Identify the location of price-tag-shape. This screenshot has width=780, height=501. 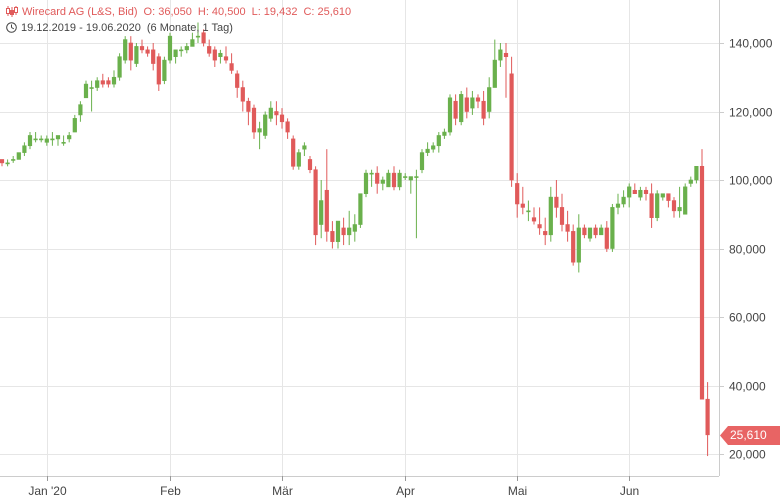
(750, 435).